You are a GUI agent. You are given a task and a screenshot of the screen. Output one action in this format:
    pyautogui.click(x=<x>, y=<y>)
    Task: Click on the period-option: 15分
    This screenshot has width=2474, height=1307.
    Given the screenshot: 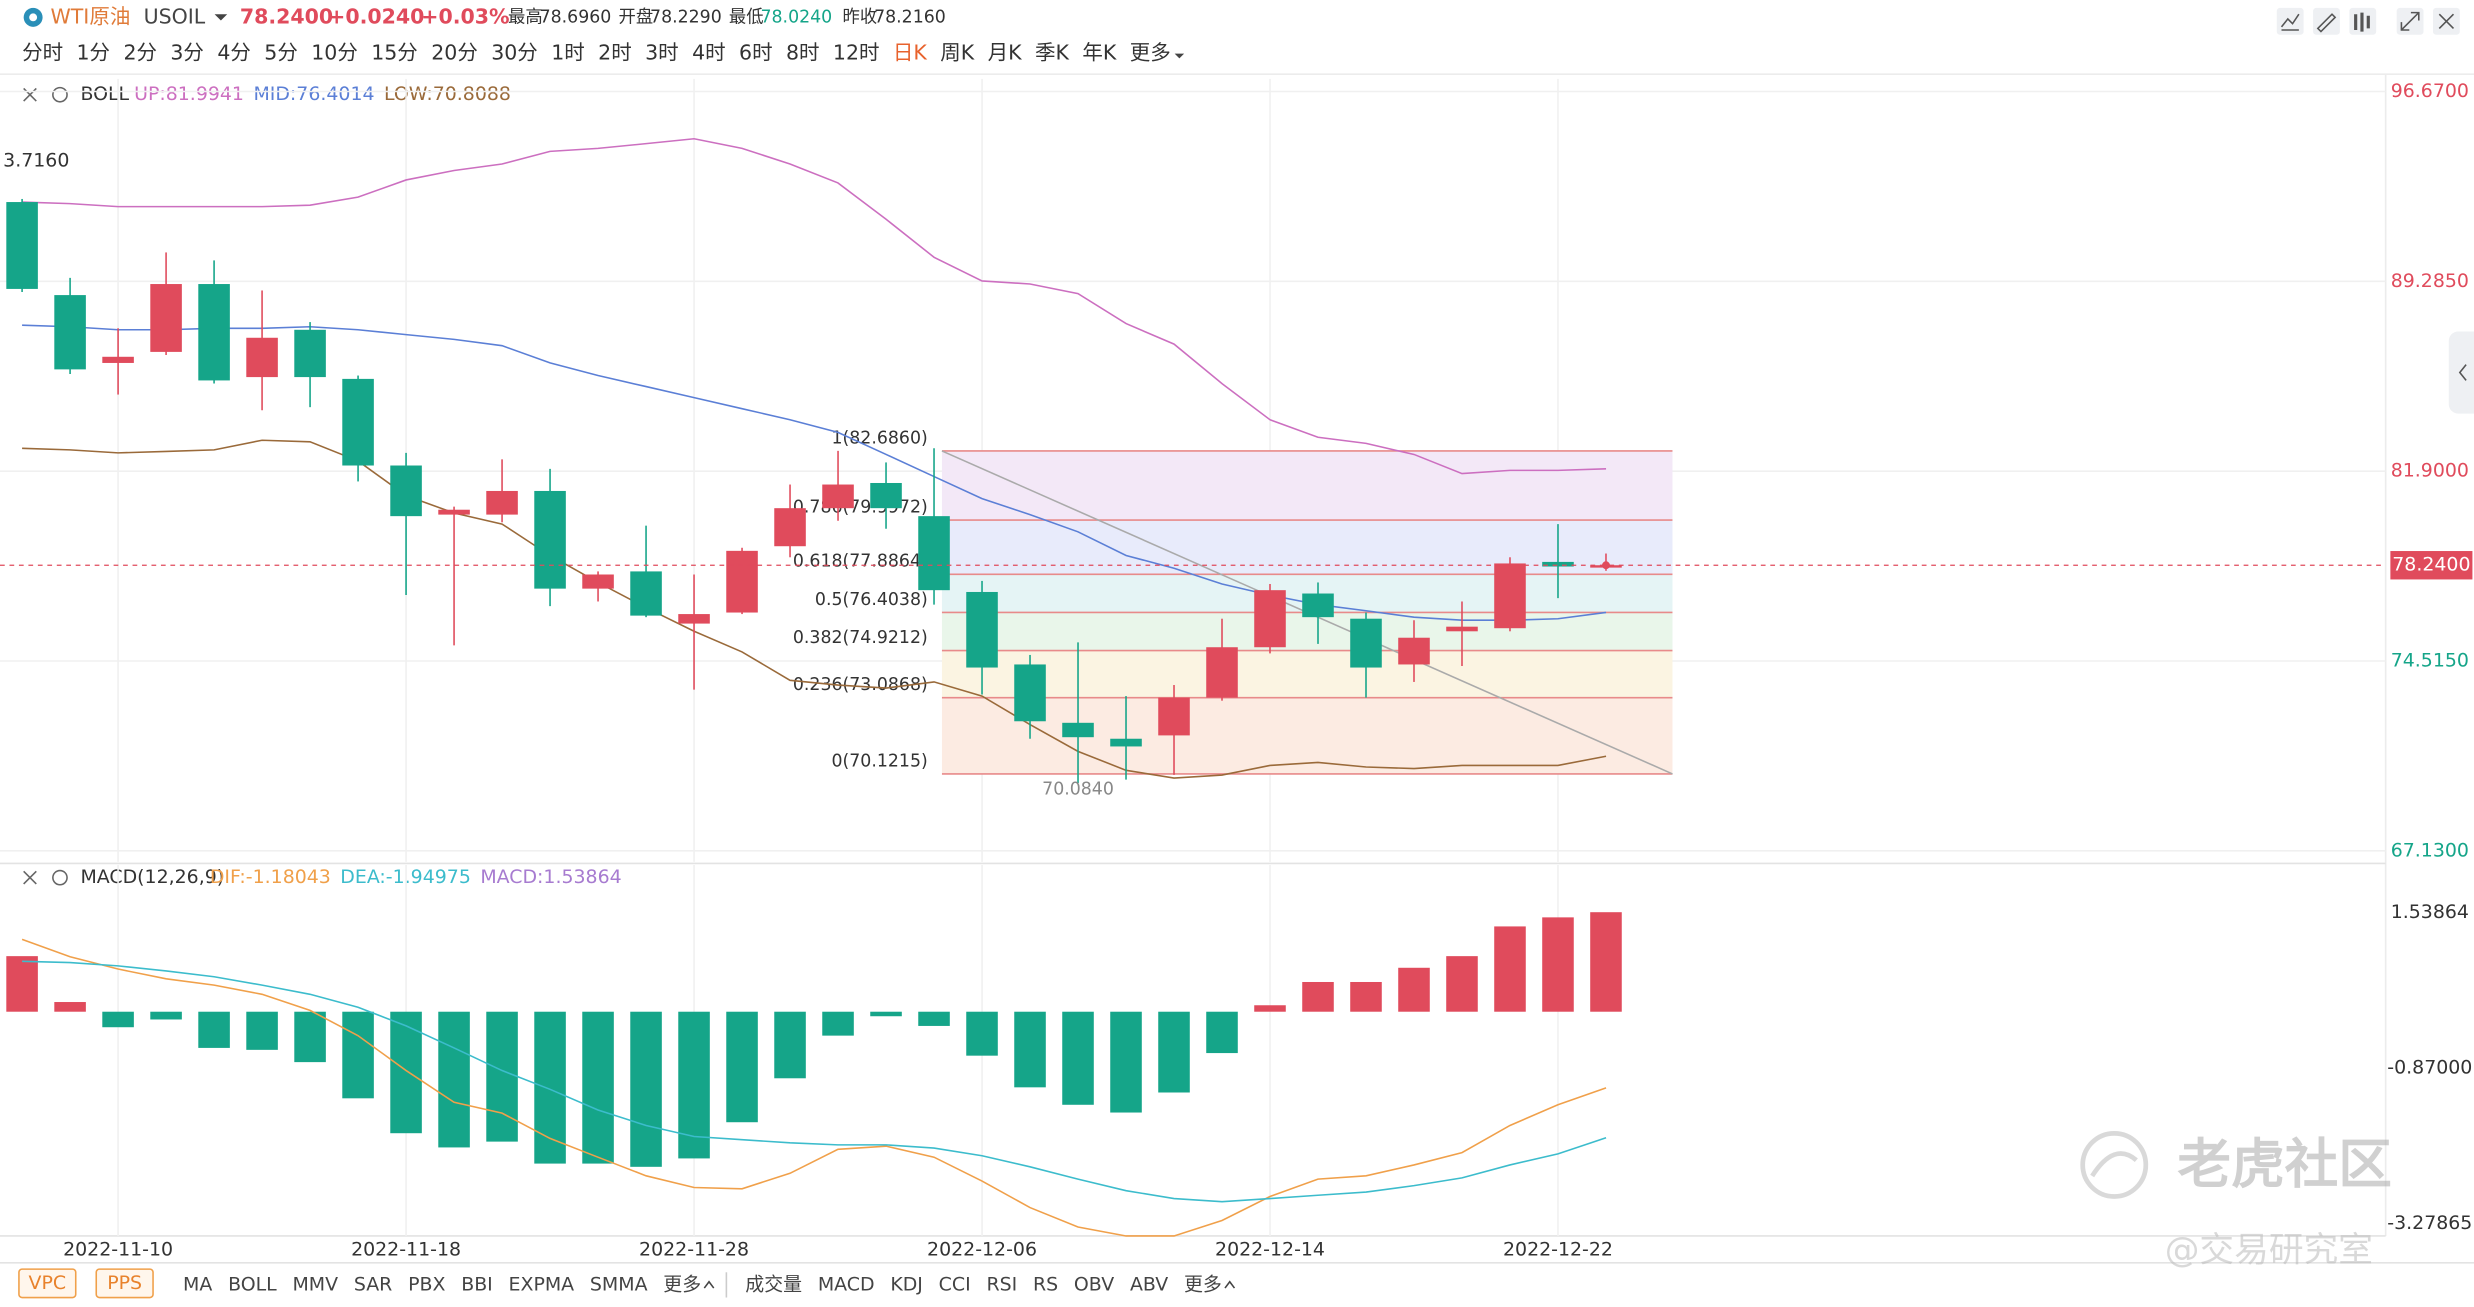 What is the action you would take?
    pyautogui.click(x=394, y=53)
    